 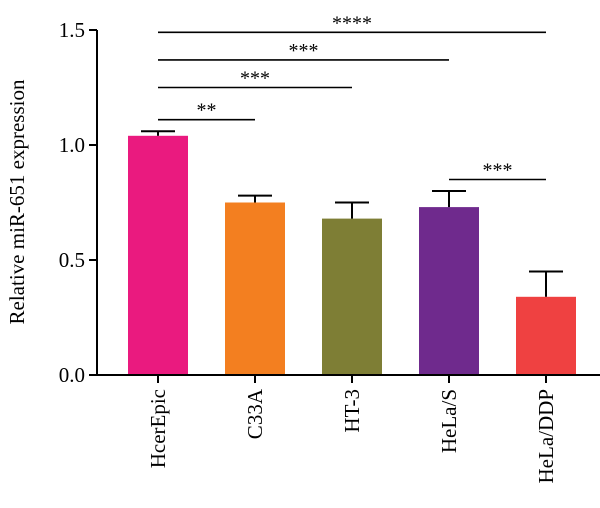 I want to click on y-tick-label: 0.5, so click(x=72, y=260).